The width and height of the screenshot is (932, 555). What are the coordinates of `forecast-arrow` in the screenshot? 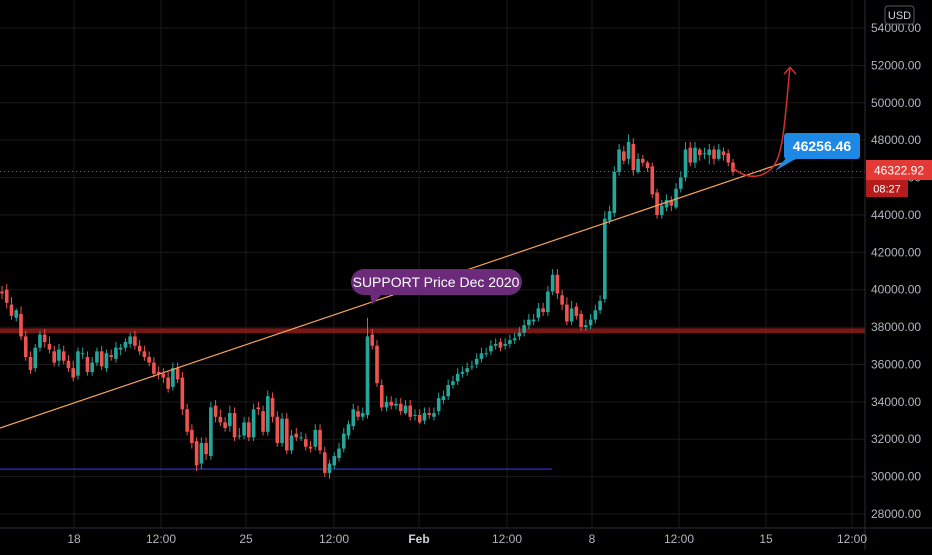 It's located at (761, 122).